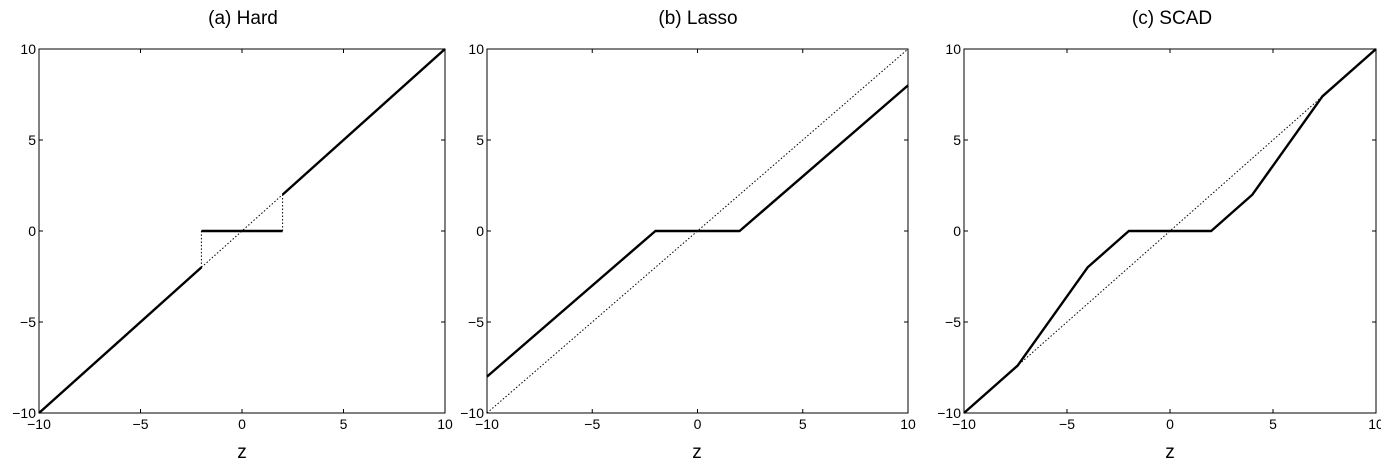  Describe the element at coordinates (243, 18) in the screenshot. I see `panel-title: (a) Hard` at that location.